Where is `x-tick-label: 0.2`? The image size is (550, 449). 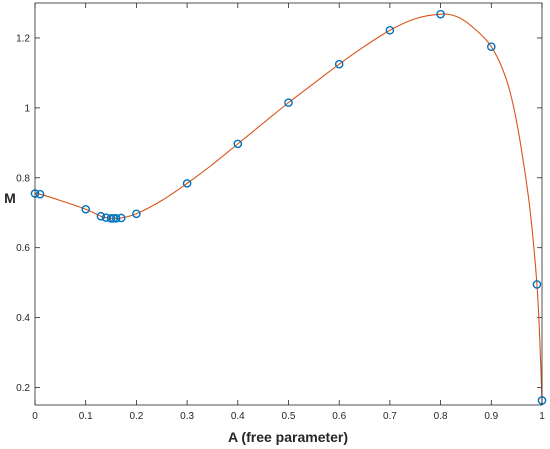
x-tick-label: 0.2 is located at coordinates (136, 416).